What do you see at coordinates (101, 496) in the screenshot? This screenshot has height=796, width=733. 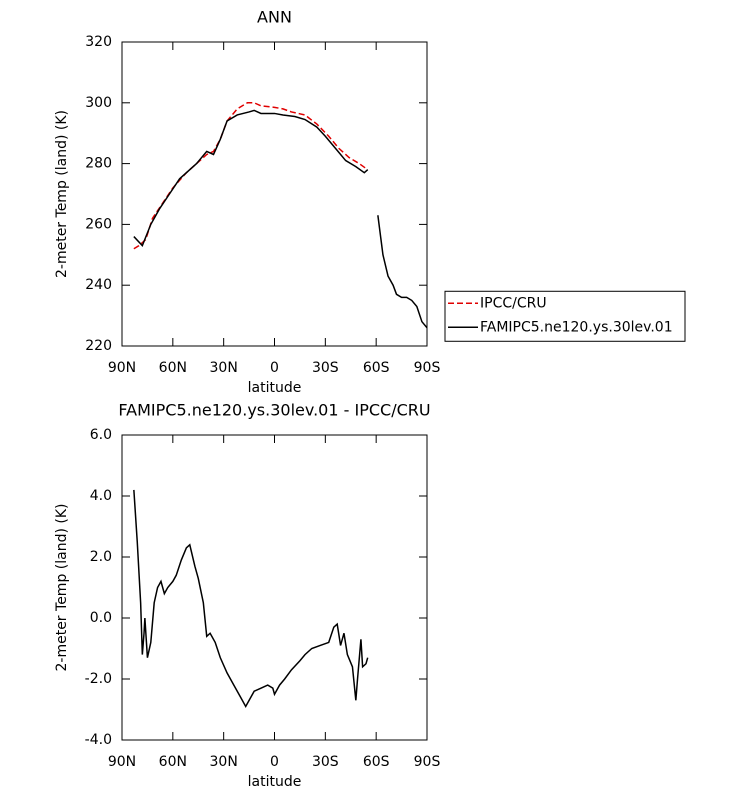 I see `y-tick-label: 4.0` at bounding box center [101, 496].